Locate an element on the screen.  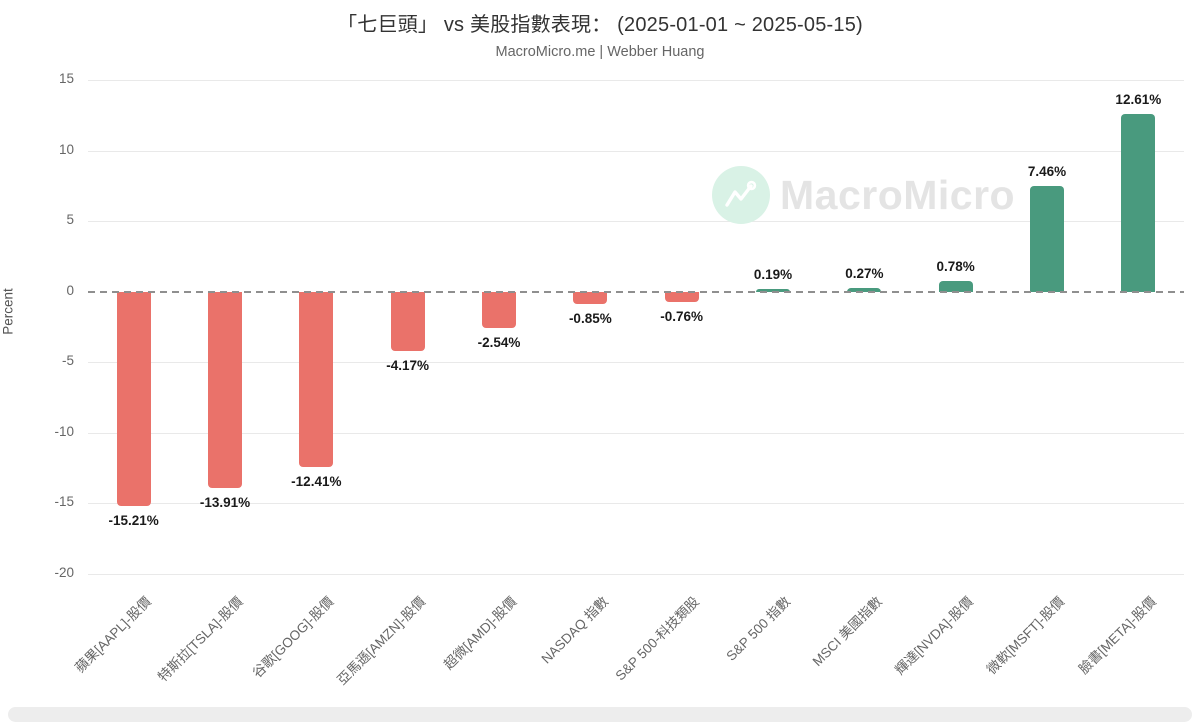
y-tick-label: 0 is located at coordinates (70, 290).